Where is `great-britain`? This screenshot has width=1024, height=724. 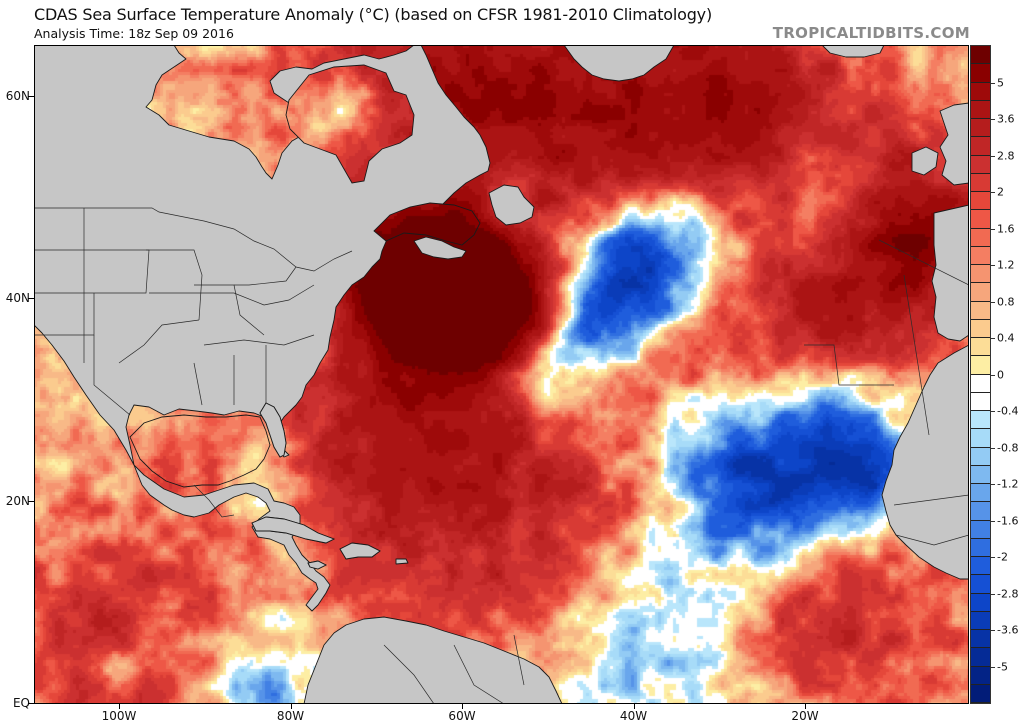
great-britain is located at coordinates (954, 144).